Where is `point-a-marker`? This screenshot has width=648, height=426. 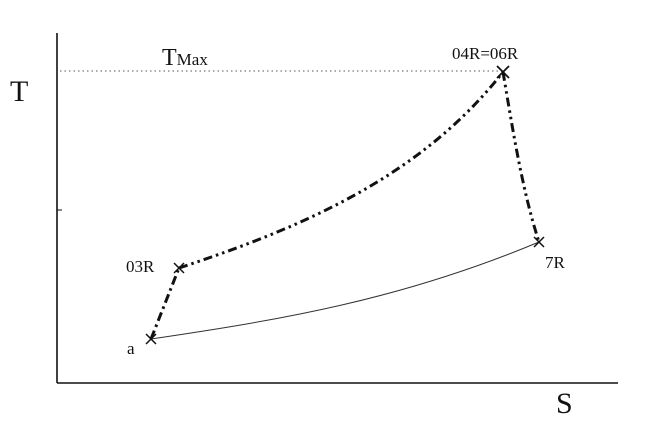
point-a-marker is located at coordinates (151, 339).